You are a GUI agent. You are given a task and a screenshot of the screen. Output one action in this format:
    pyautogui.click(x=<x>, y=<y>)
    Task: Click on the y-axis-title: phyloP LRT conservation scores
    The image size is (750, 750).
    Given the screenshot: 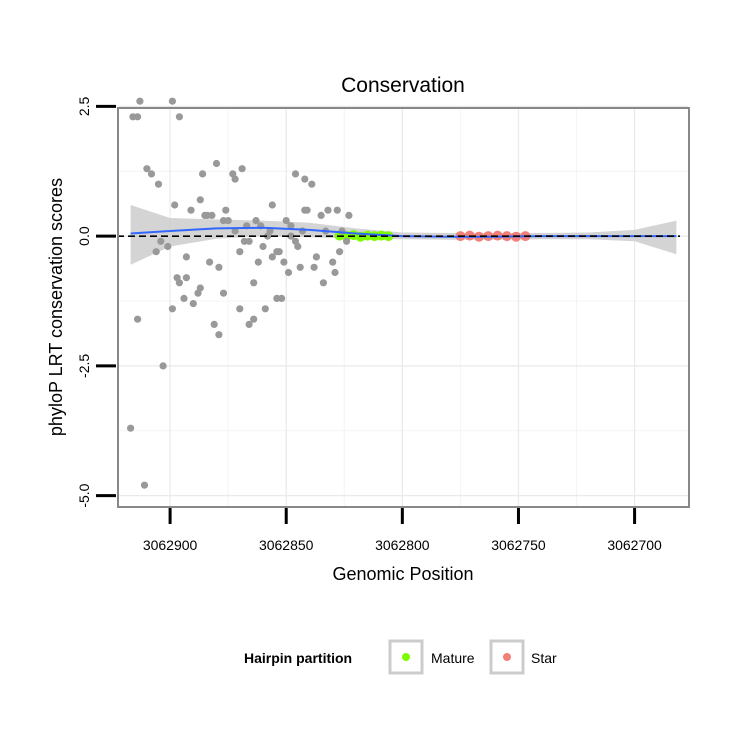 What is the action you would take?
    pyautogui.click(x=56, y=307)
    